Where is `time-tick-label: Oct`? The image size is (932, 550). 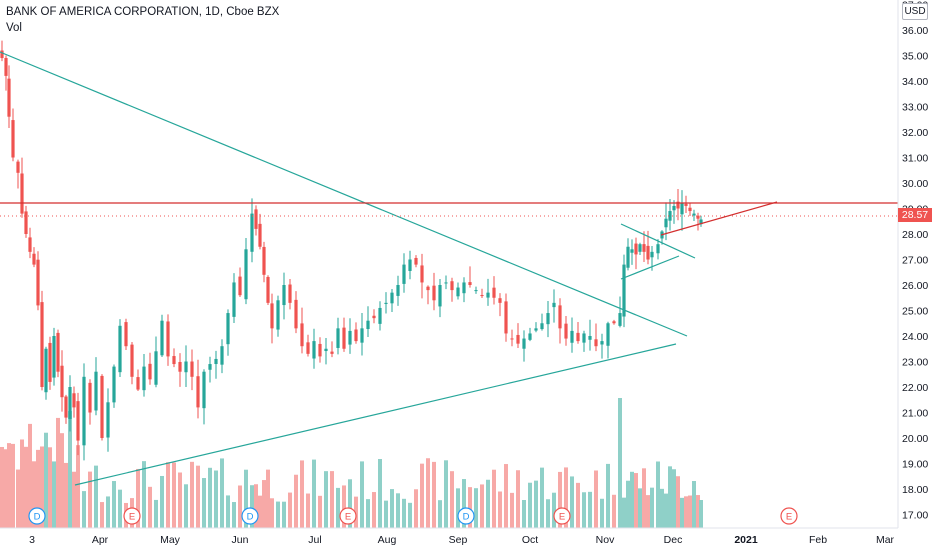
time-tick-label: Oct is located at coordinates (530, 540).